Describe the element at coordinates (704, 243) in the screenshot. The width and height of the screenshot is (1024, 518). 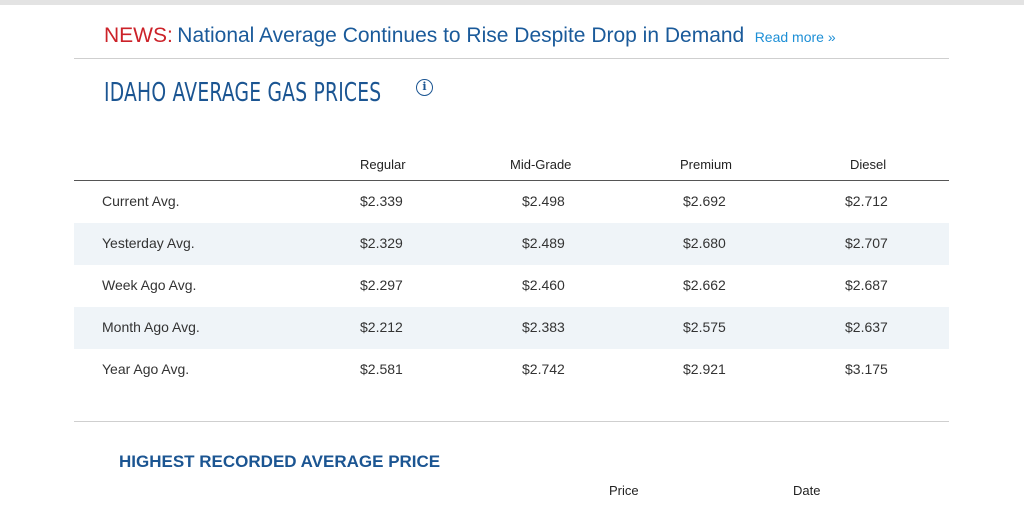
I see `premium-price: $2.680` at that location.